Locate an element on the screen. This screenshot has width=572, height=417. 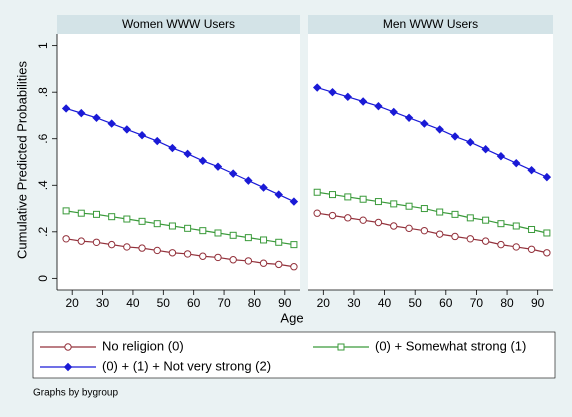
note: Graphs by bygroup is located at coordinates (75, 393).